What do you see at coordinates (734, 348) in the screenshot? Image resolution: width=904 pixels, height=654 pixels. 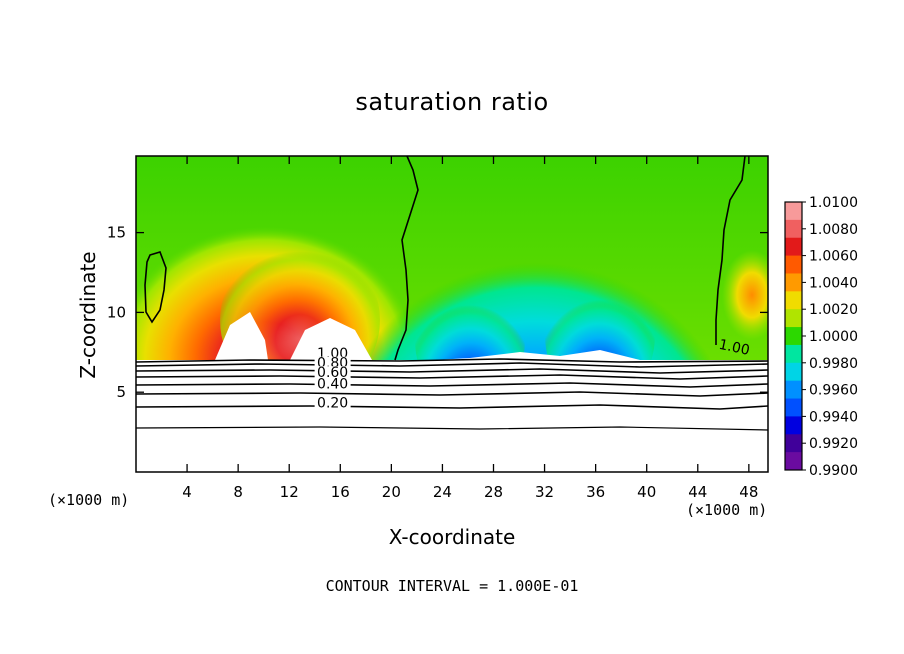 I see `contour-label: 1.00` at bounding box center [734, 348].